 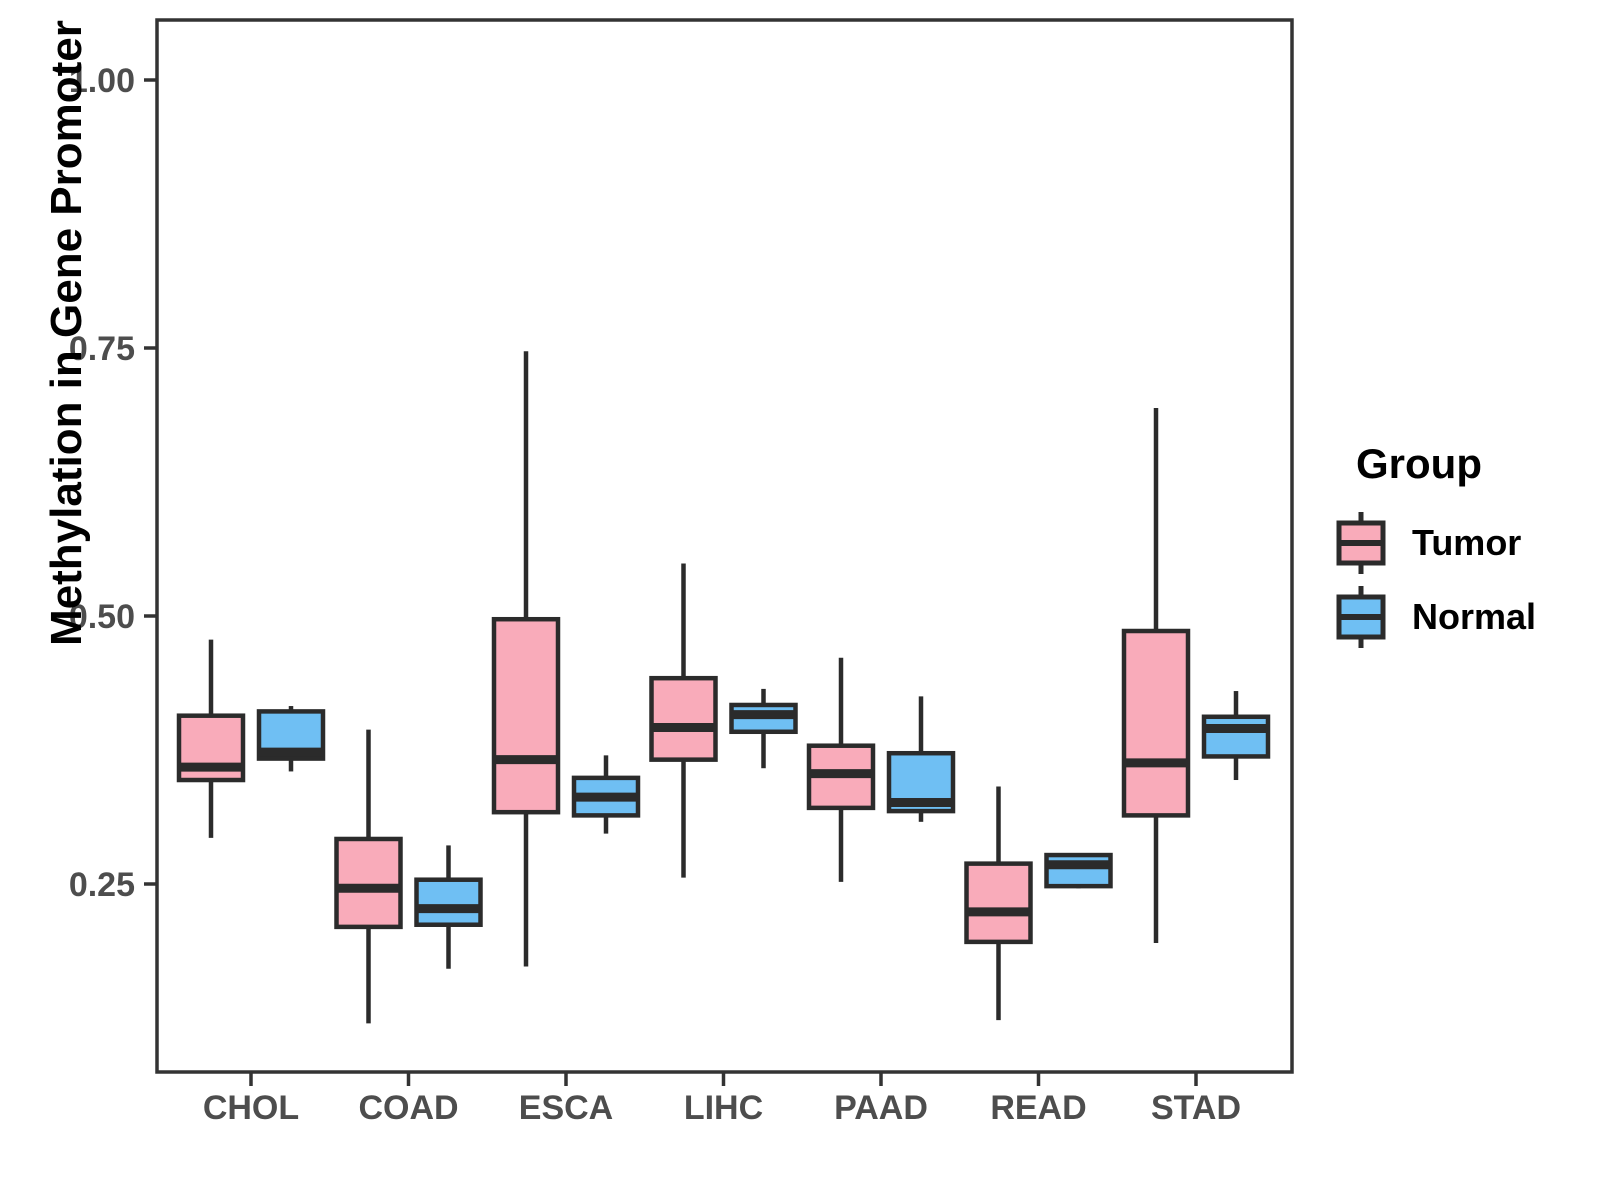 What do you see at coordinates (881, 1108) in the screenshot?
I see `x-tick-label-paad: PAAD` at bounding box center [881, 1108].